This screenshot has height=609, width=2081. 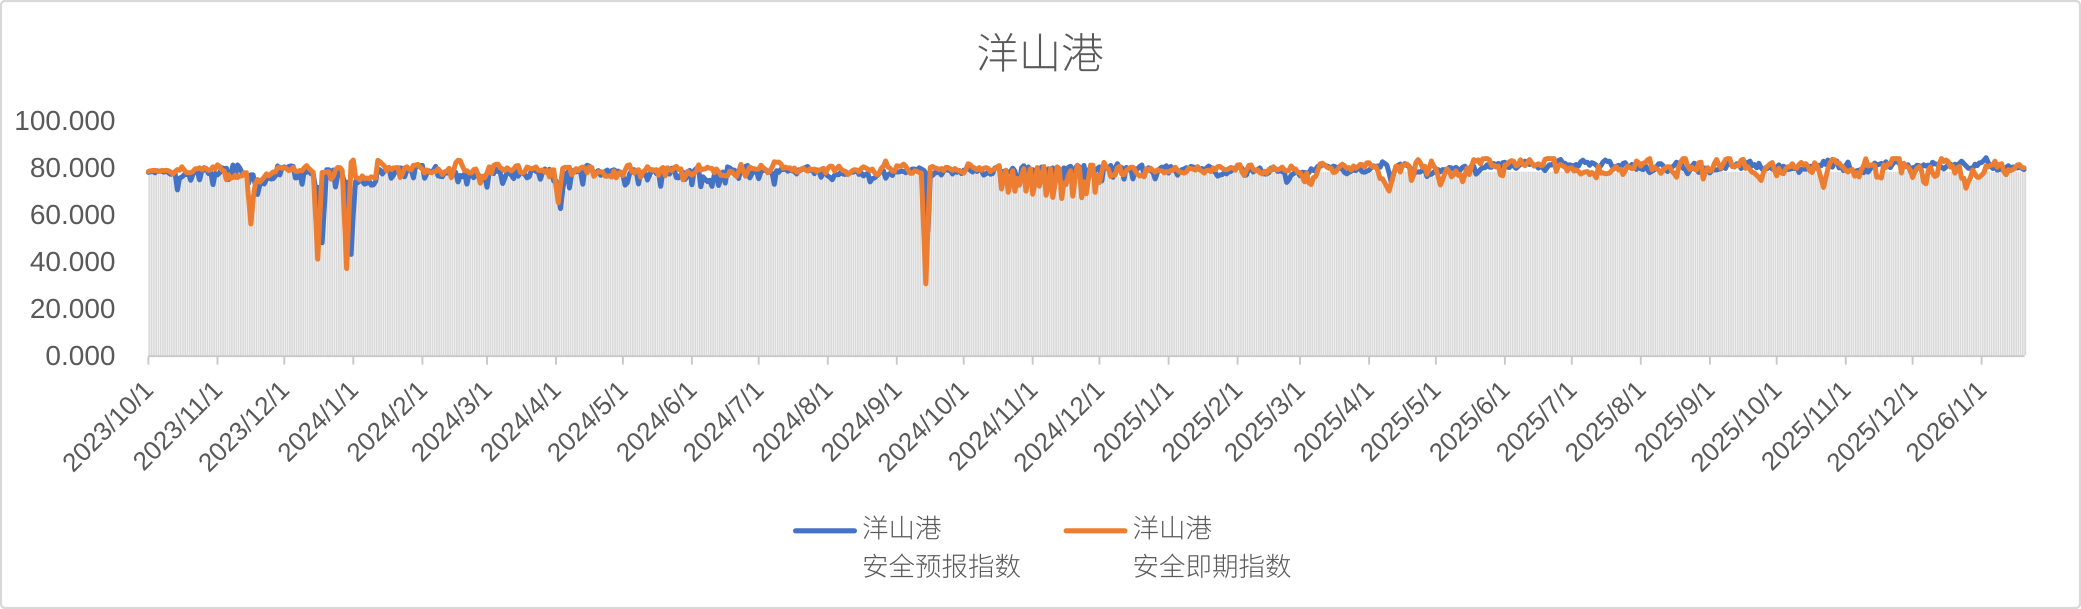 What do you see at coordinates (73, 261) in the screenshot?
I see `svg-text: 40.000` at bounding box center [73, 261].